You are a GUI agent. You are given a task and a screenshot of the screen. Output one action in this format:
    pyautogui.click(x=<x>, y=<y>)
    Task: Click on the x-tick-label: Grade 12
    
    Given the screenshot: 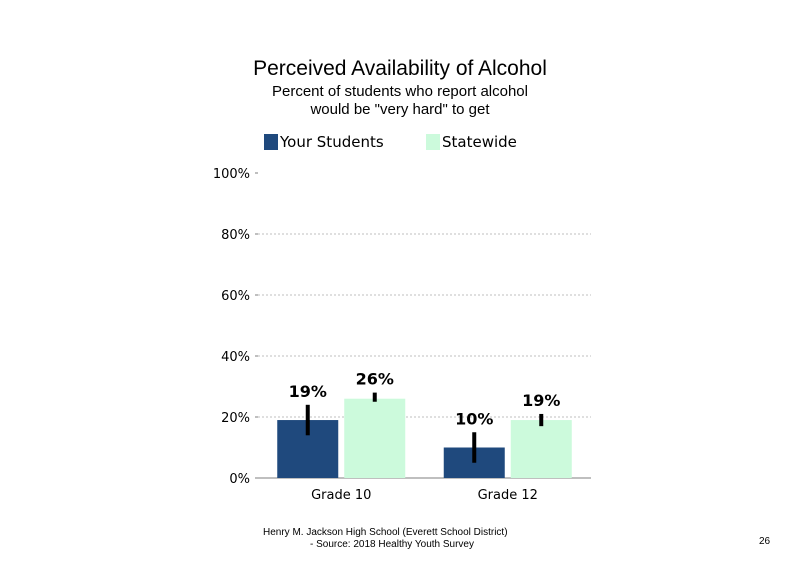 What is the action you would take?
    pyautogui.click(x=508, y=495)
    